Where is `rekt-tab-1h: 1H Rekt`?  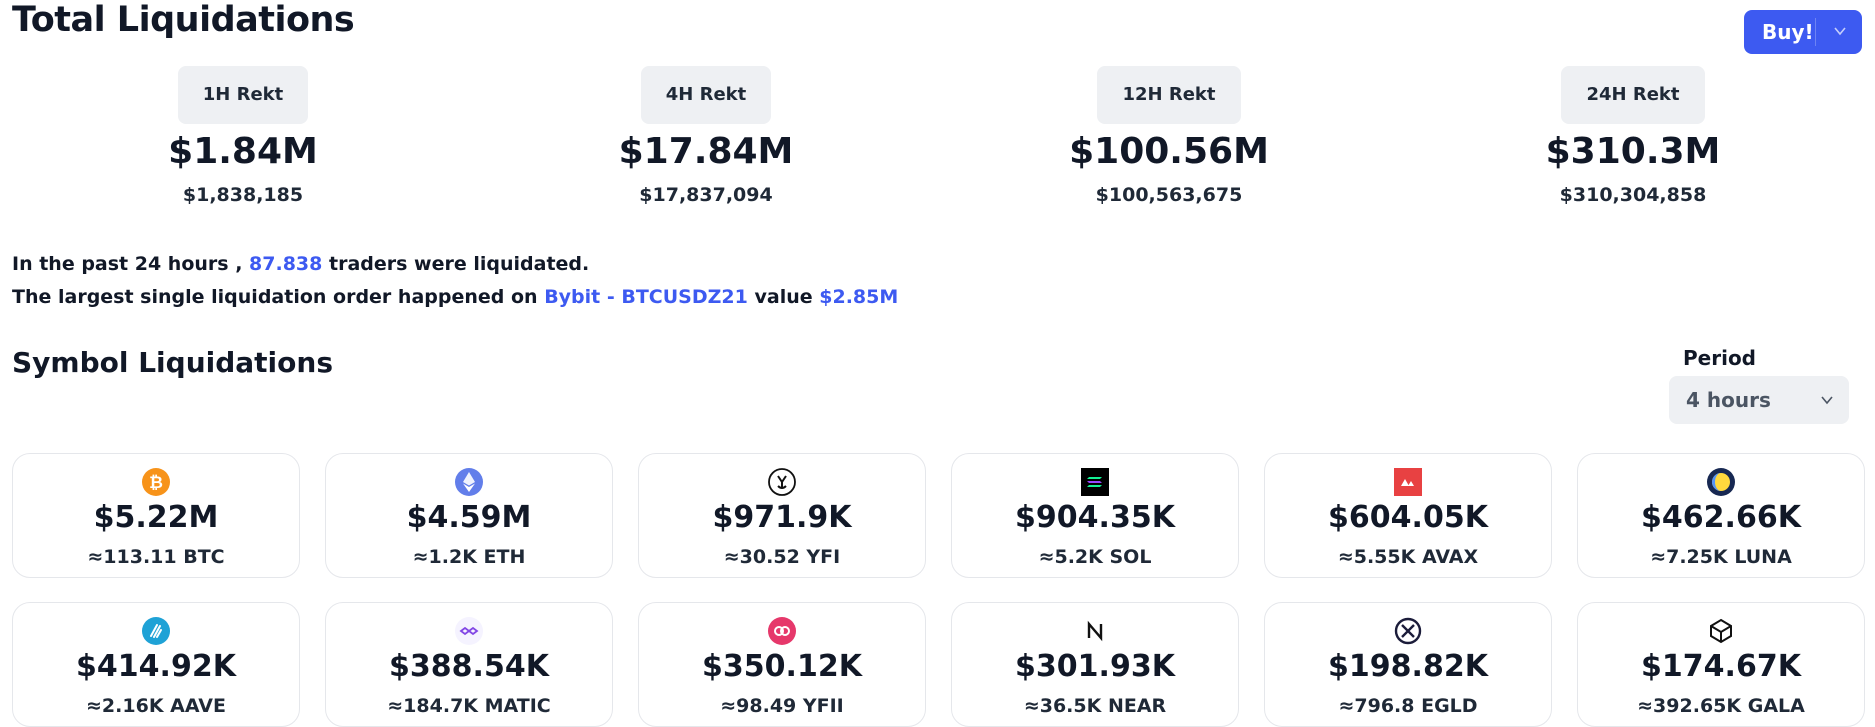 rekt-tab-1h: 1H Rekt is located at coordinates (243, 95).